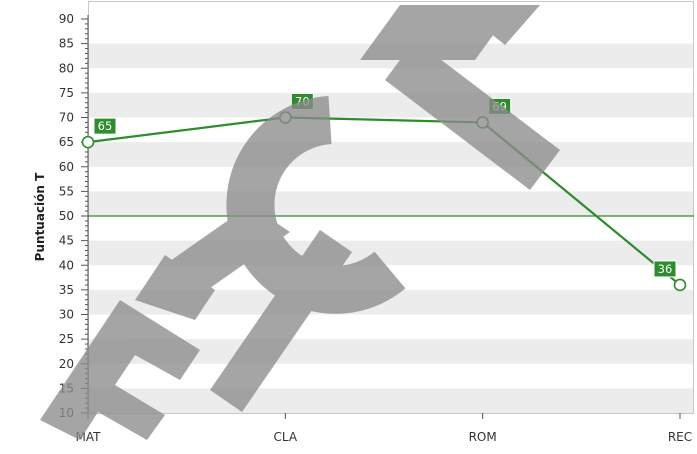 Image resolution: width=697 pixels, height=454 pixels. What do you see at coordinates (680, 437) in the screenshot?
I see `x-tick-label: REC` at bounding box center [680, 437].